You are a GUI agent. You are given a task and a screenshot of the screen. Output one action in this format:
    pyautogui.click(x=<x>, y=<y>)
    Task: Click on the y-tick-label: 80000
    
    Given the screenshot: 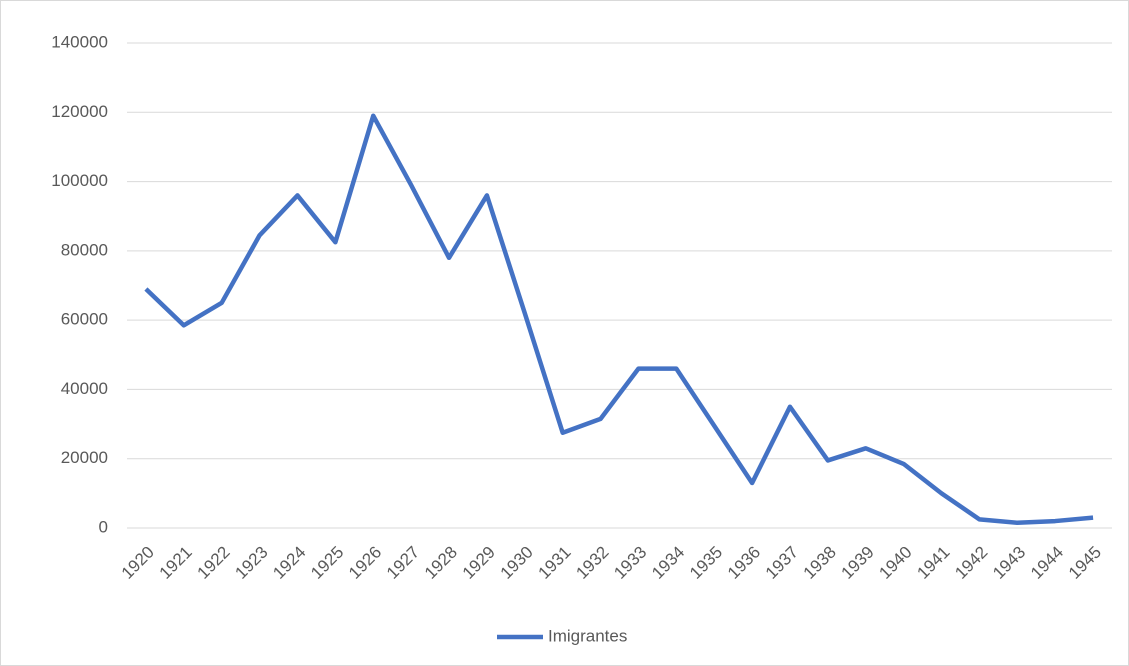 What is the action you would take?
    pyautogui.click(x=84, y=249)
    